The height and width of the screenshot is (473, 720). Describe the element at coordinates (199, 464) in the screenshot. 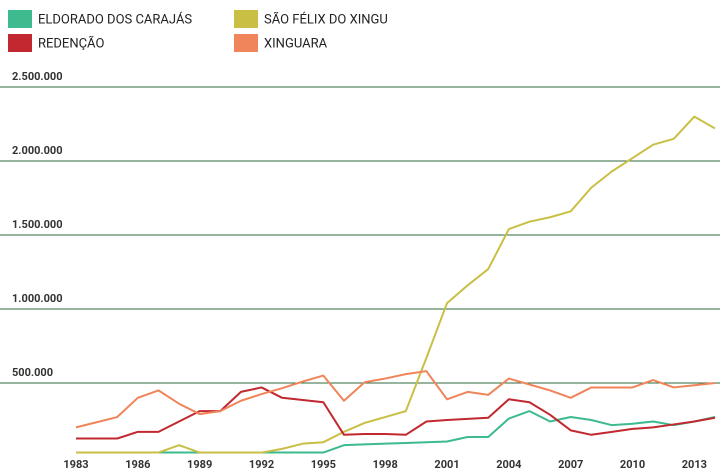

I see `x-tick-label: 1989` at that location.